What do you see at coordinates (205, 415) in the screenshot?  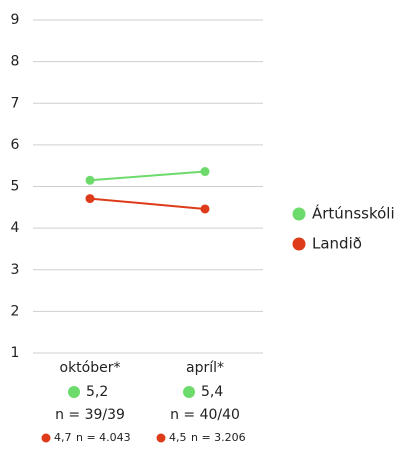 I see `n-label: n = 40/40` at bounding box center [205, 415].